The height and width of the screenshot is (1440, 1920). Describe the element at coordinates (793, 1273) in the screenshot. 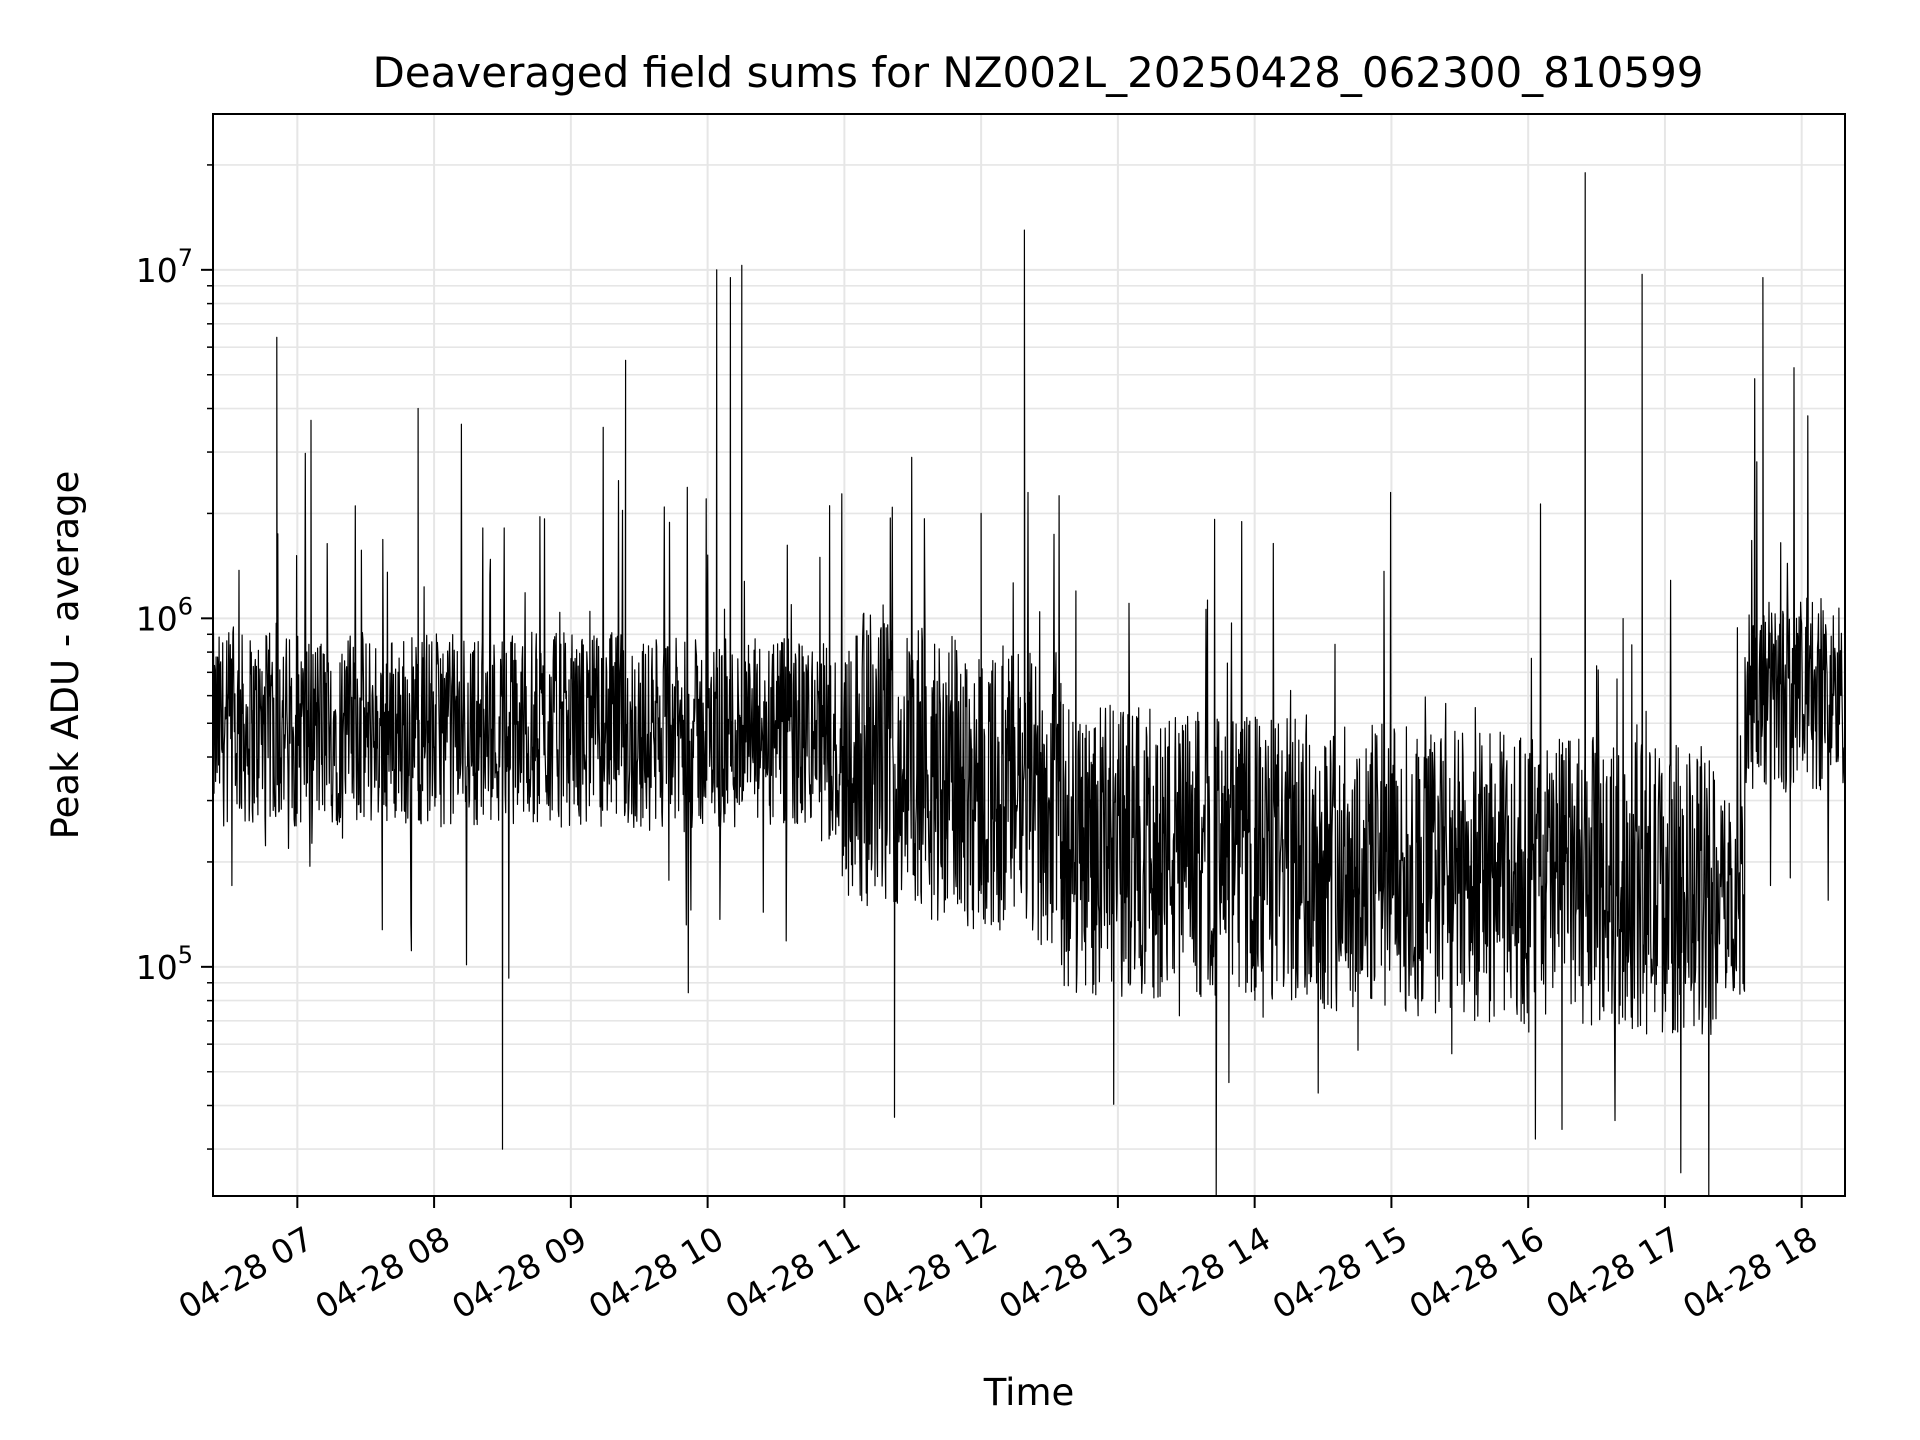

I see `x-tick-label-4: 04-28 11` at that location.